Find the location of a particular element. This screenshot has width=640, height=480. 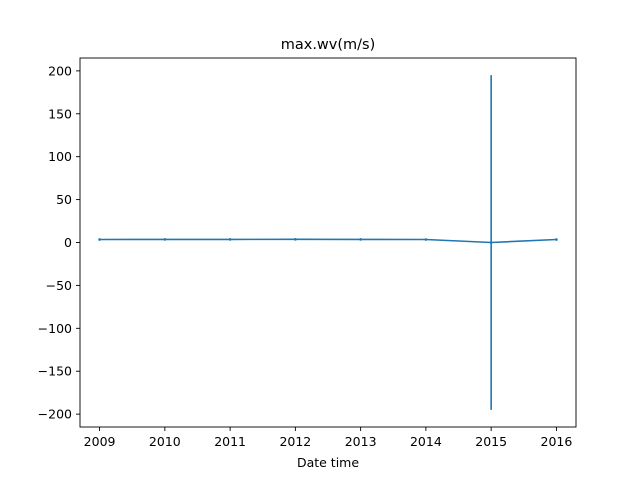

x-tick-label: 2016 is located at coordinates (557, 441).